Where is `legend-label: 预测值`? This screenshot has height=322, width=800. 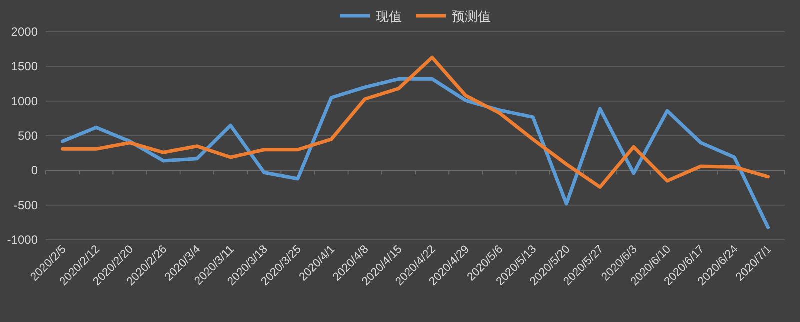
legend-label: 预测值 is located at coordinates (471, 16).